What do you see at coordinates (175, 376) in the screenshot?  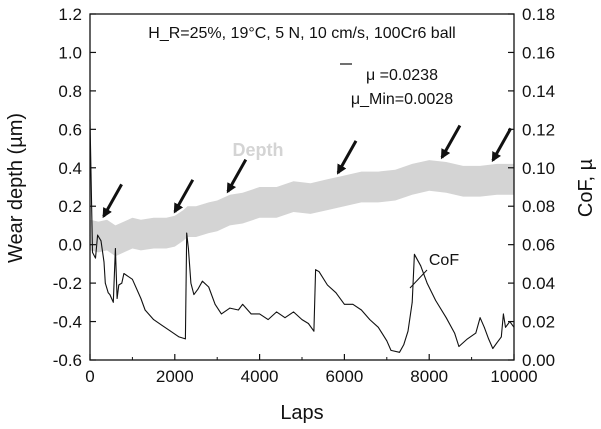 I see `x-tick-label: 2000` at bounding box center [175, 376].